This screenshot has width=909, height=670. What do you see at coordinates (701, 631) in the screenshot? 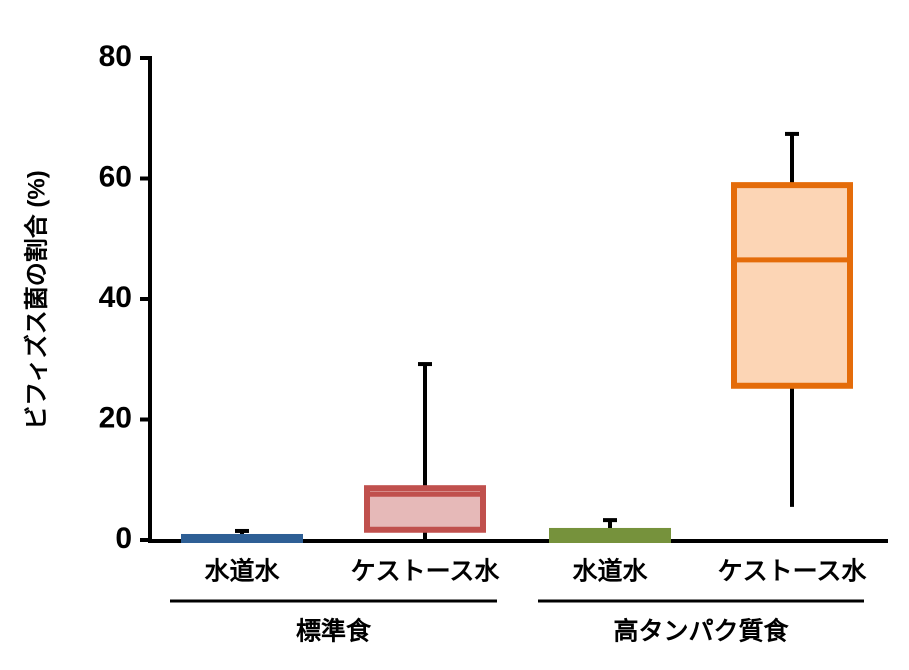
I see `group-label: 高タンパク質食` at bounding box center [701, 631].